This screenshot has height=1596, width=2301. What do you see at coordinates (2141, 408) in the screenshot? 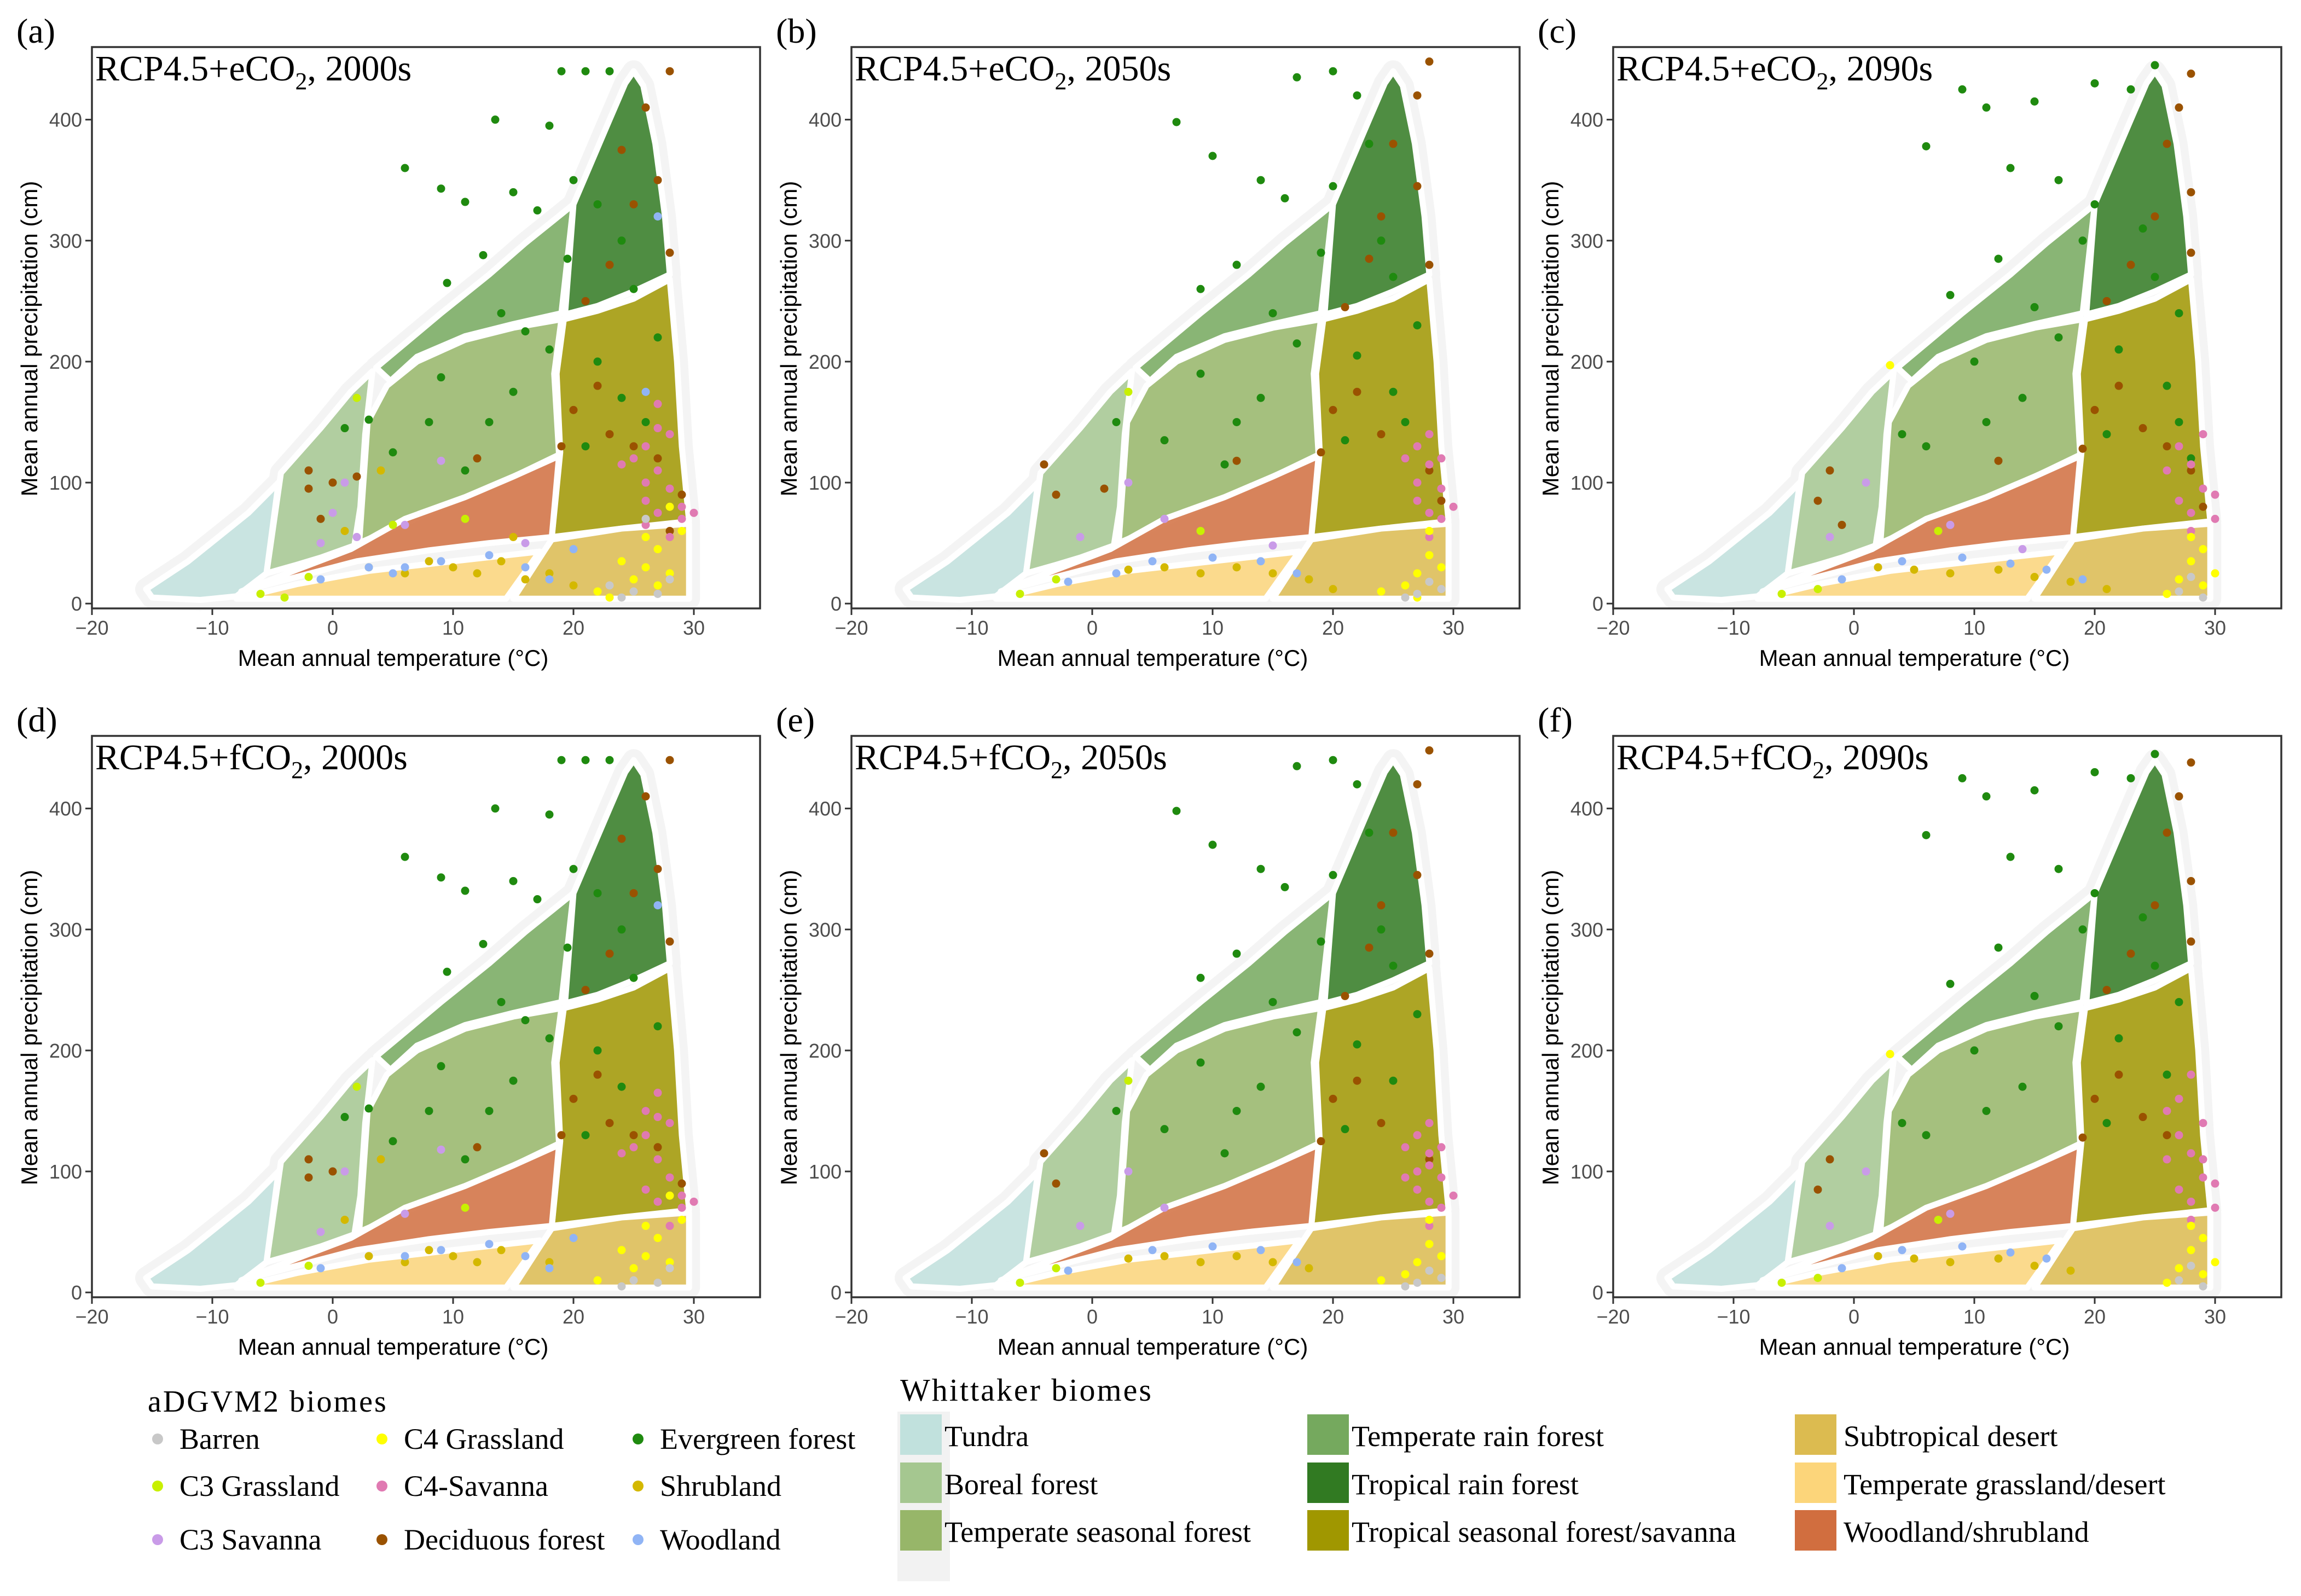
I see `whittaker-region-tropical-seasonal-forest-savanna` at bounding box center [2141, 408].